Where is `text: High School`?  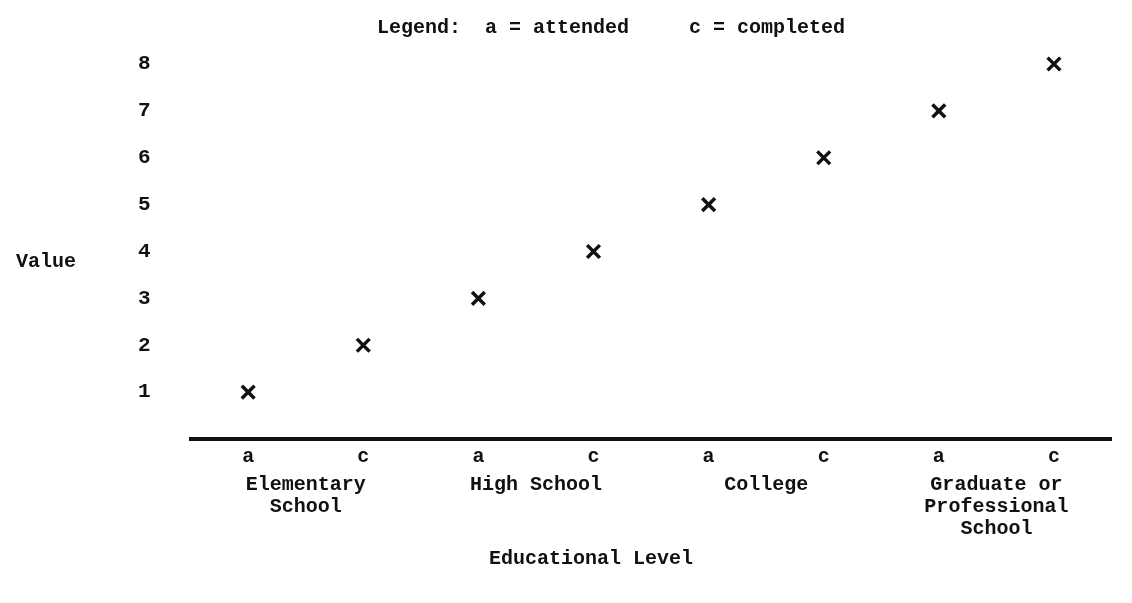 text: High School is located at coordinates (535, 485).